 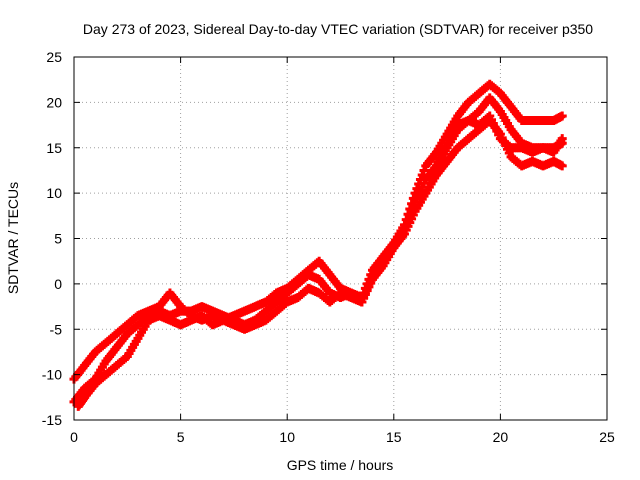 What do you see at coordinates (74, 437) in the screenshot?
I see `x-tick-label: 0` at bounding box center [74, 437].